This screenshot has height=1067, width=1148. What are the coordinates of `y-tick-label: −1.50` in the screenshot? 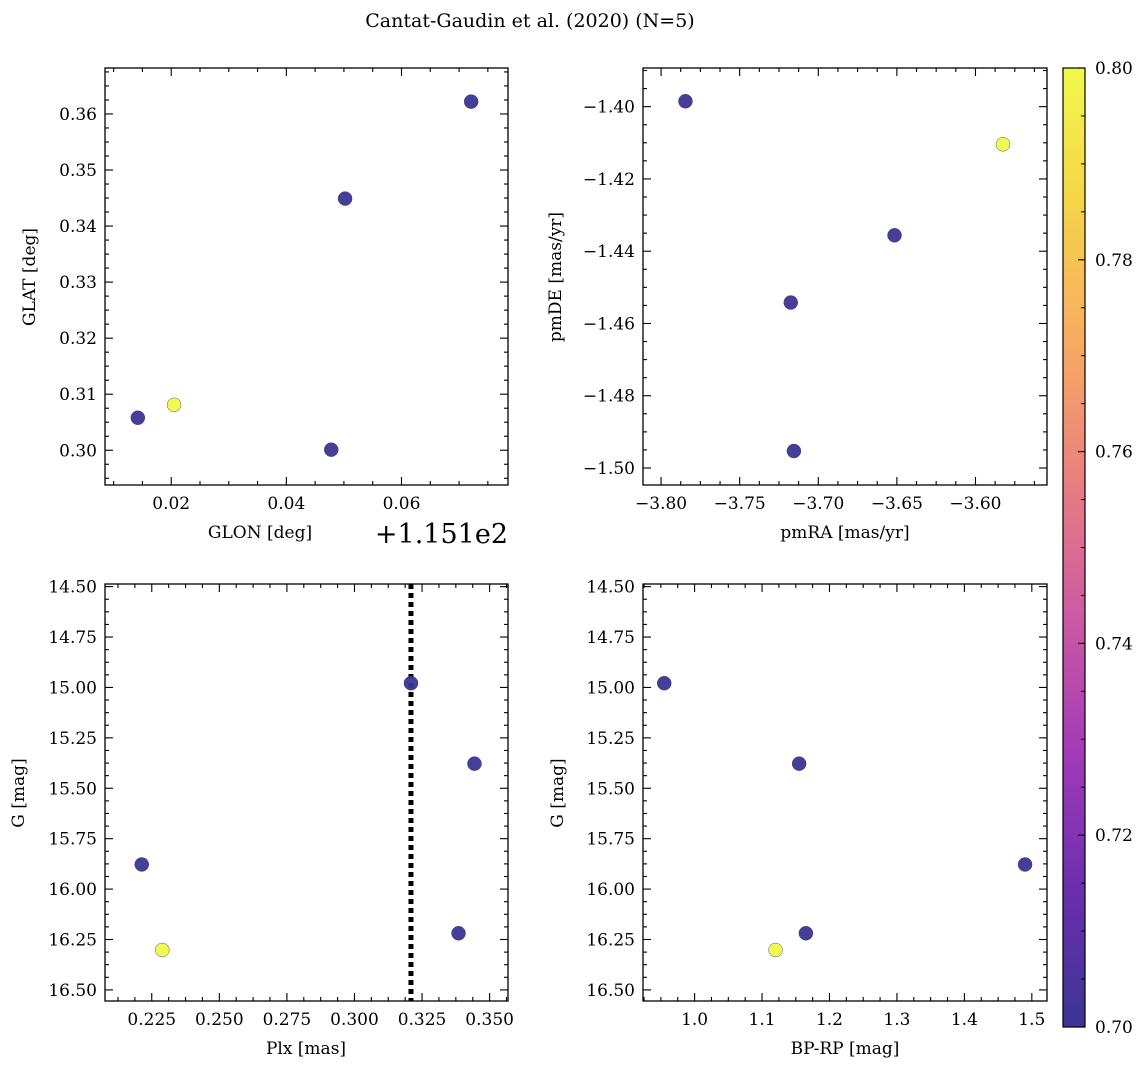 It's located at (609, 469).